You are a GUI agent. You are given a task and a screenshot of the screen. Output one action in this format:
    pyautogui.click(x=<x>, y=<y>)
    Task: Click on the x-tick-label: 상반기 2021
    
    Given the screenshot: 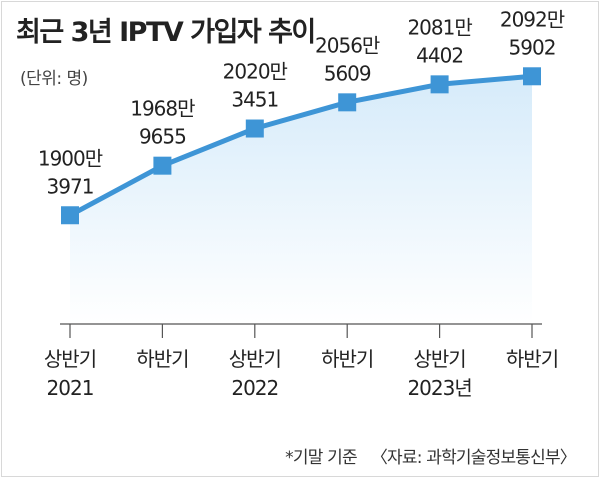 What is the action you would take?
    pyautogui.click(x=70, y=373)
    